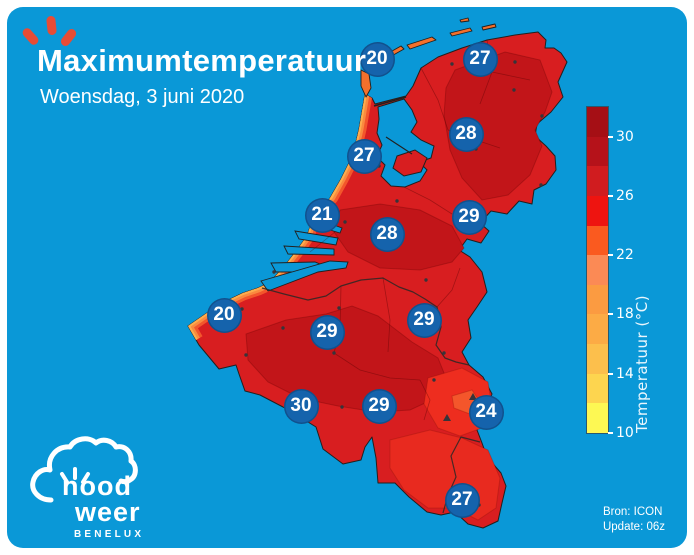 The image size is (694, 555). I want to click on data-source-note: Bron: ICON Update: 06z, so click(634, 520).